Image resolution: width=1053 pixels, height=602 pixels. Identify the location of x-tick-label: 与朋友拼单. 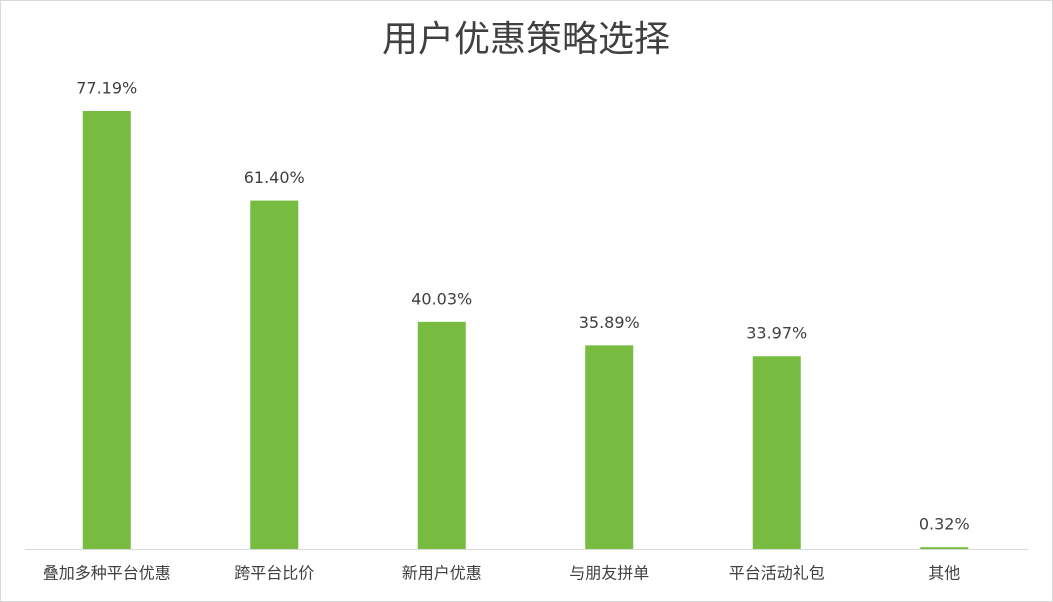
(609, 573).